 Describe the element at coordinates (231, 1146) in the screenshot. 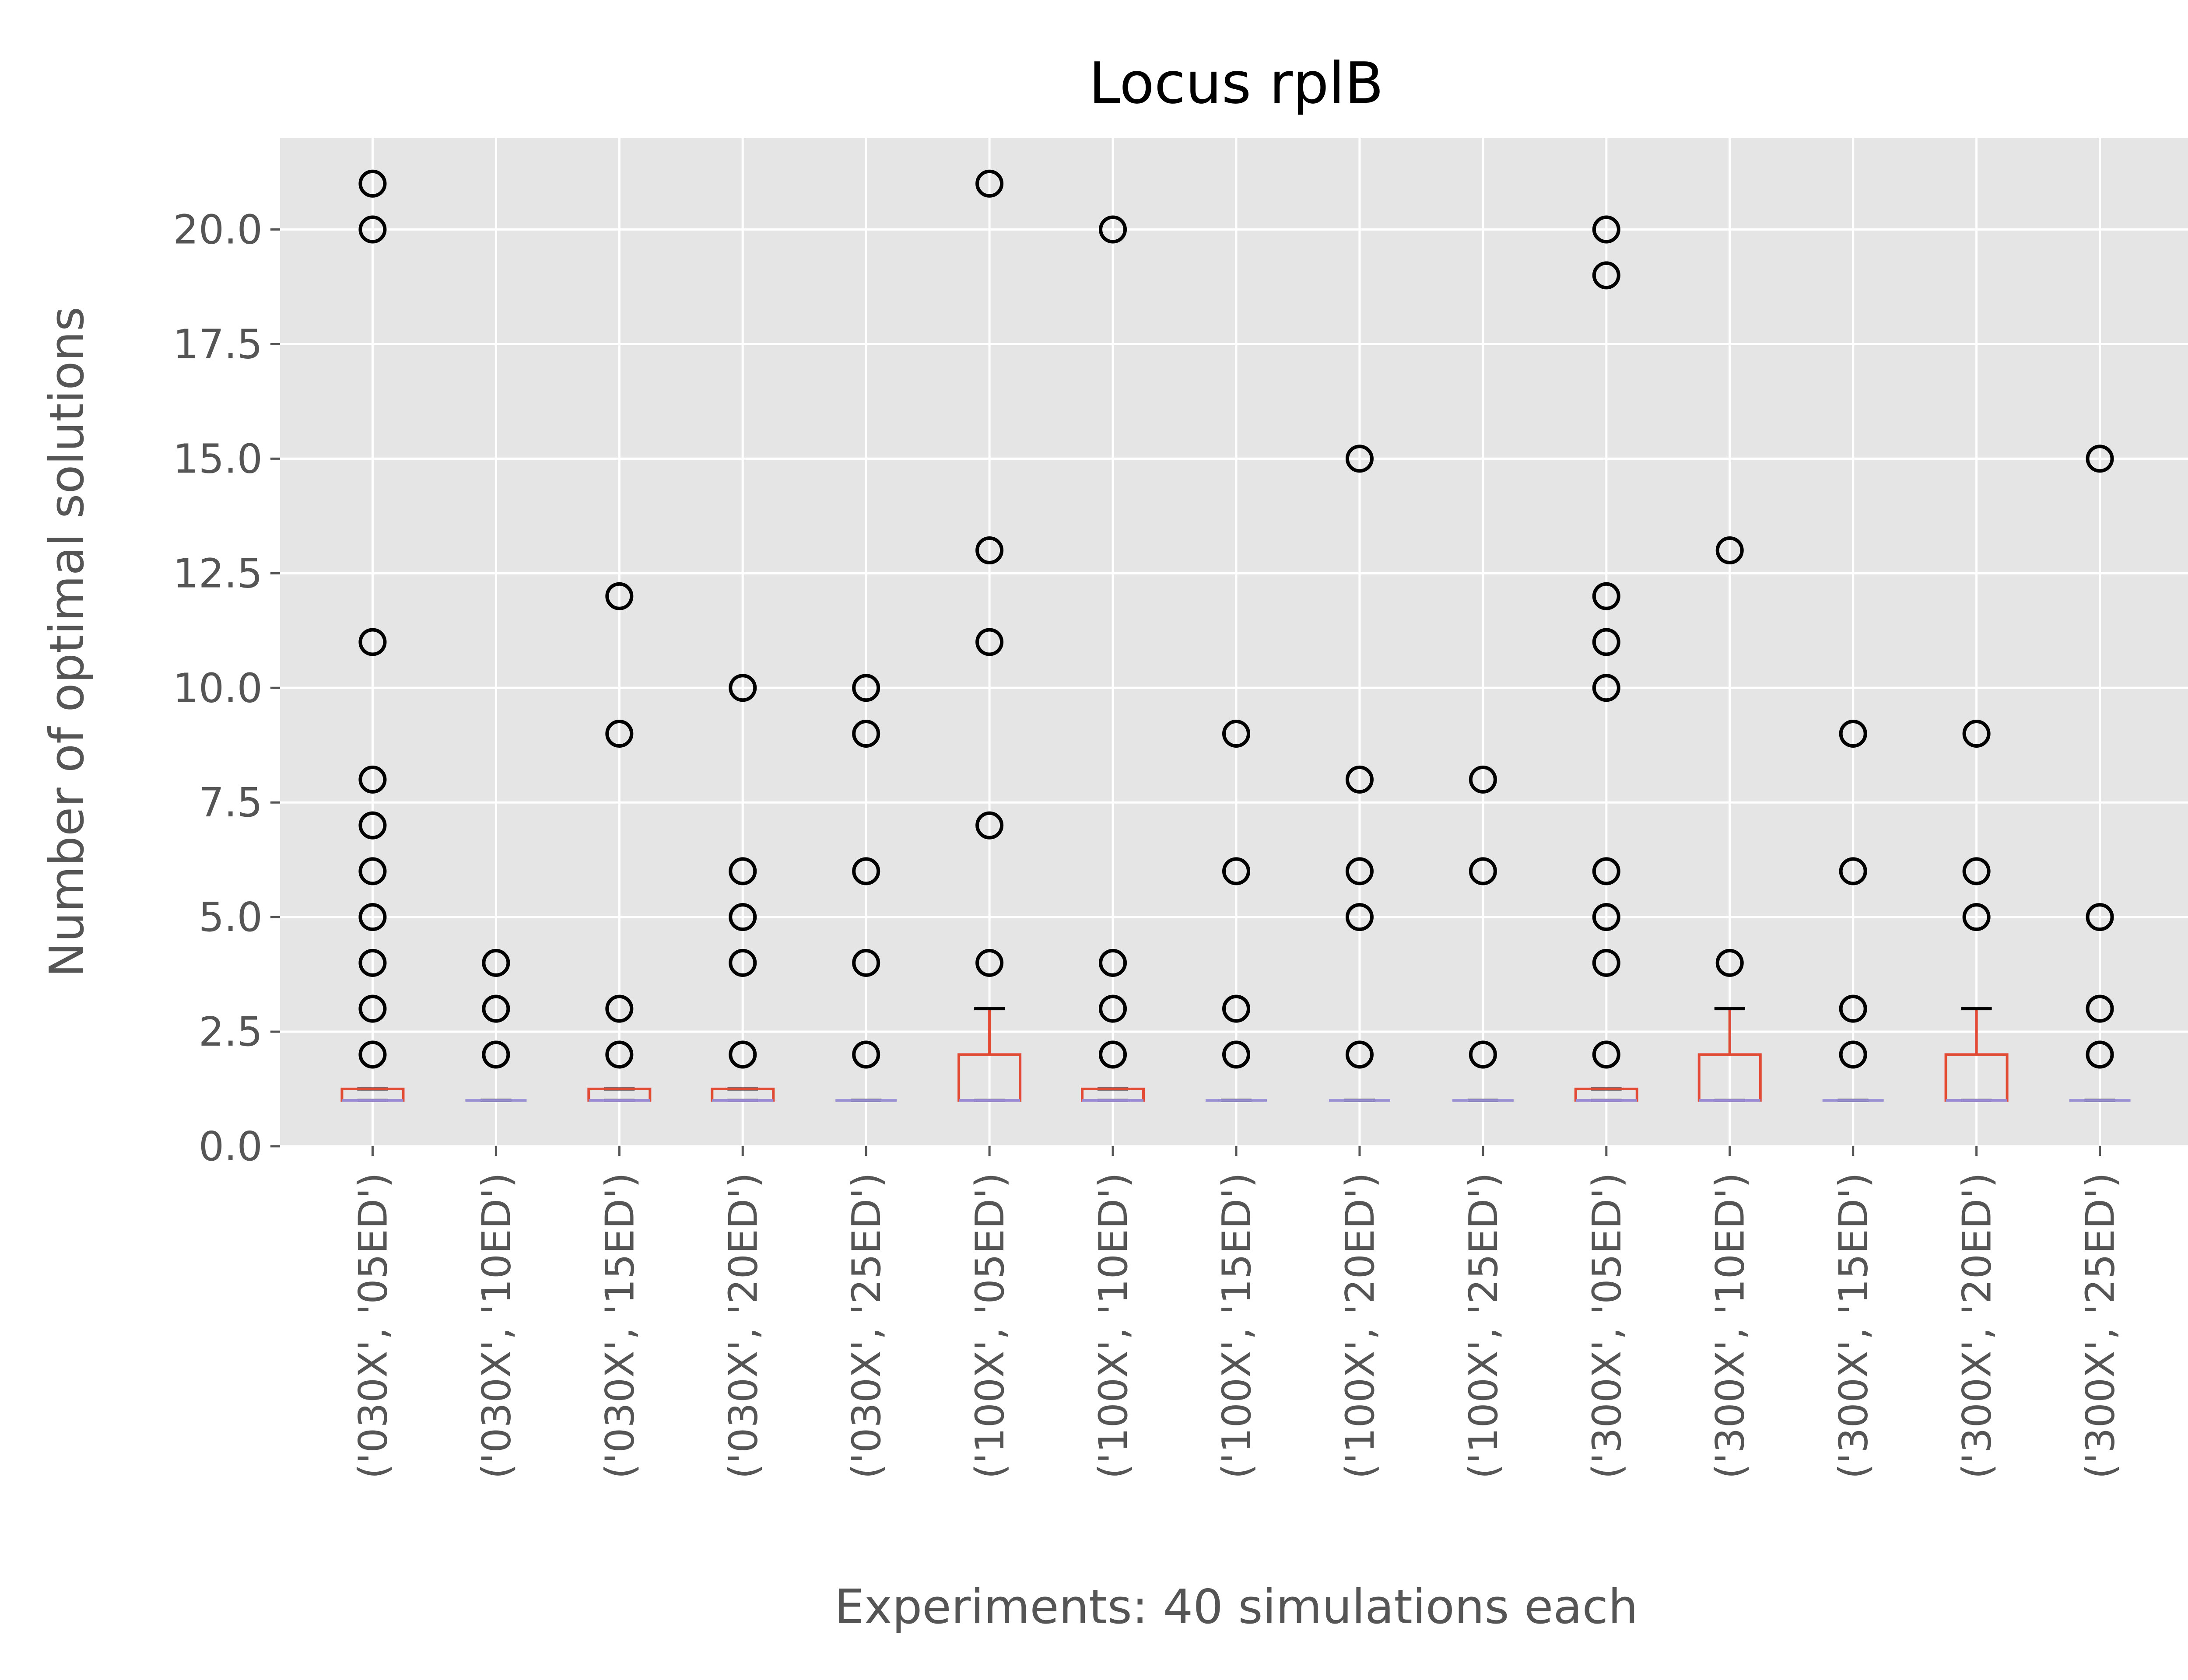

I see `y-tick-label: 0.0` at that location.